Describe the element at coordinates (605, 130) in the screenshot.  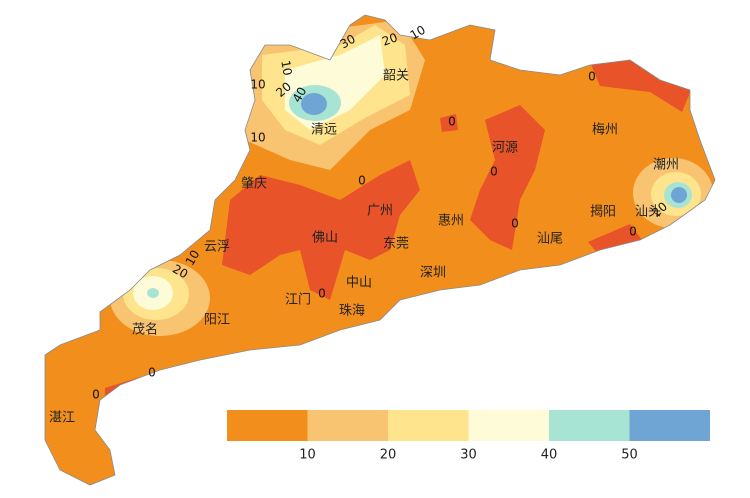
I see `city-label: 梅州` at that location.